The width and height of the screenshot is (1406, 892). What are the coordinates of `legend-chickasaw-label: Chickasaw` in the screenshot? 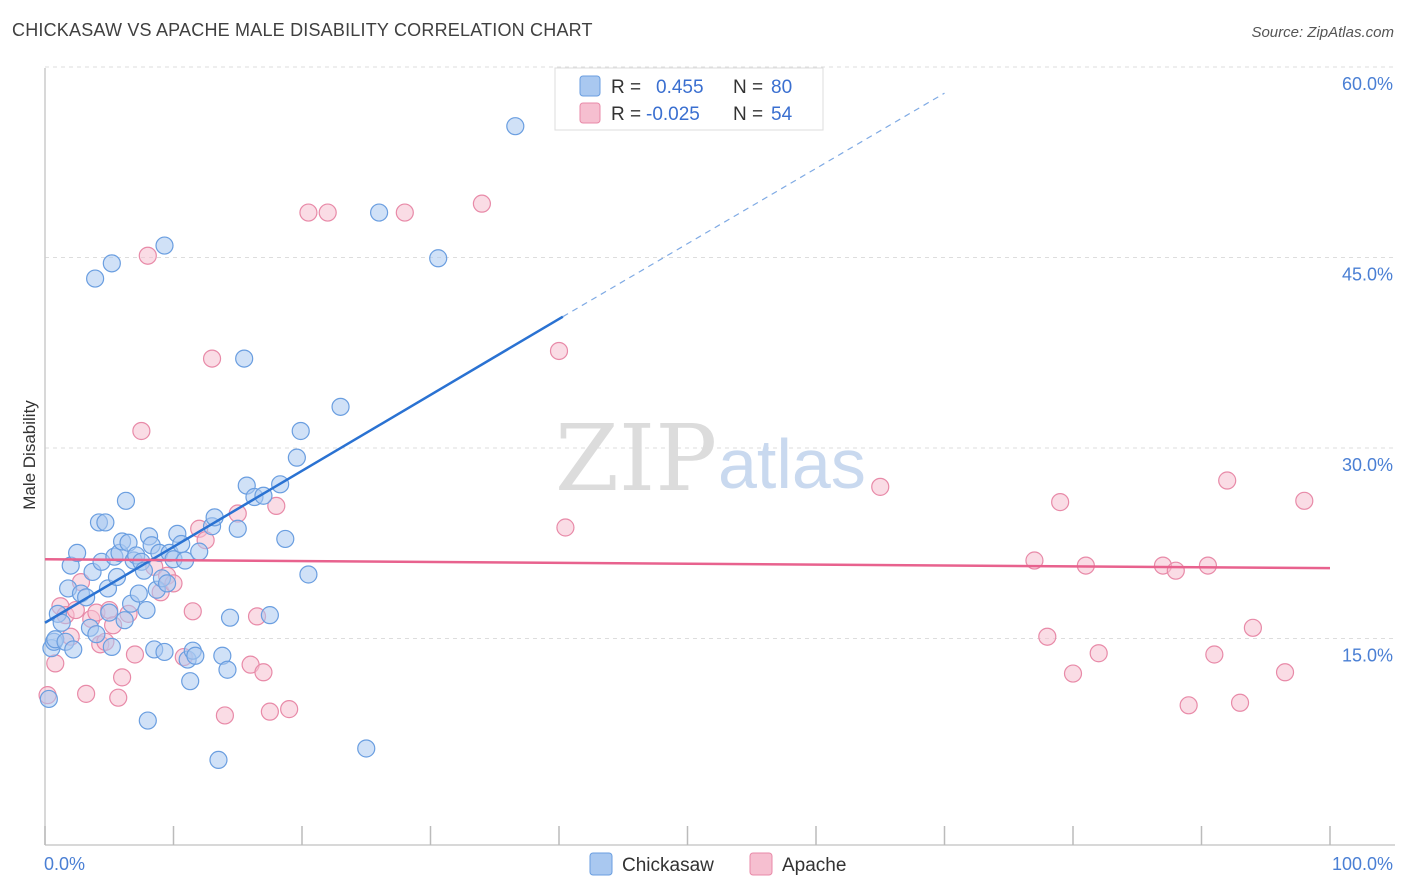 It's located at (668, 865).